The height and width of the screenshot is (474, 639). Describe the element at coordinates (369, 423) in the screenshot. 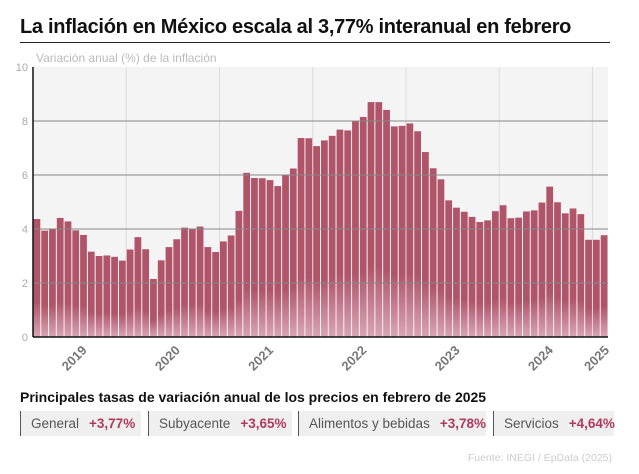

I see `rate-label: Alimentos y bebidas` at that location.